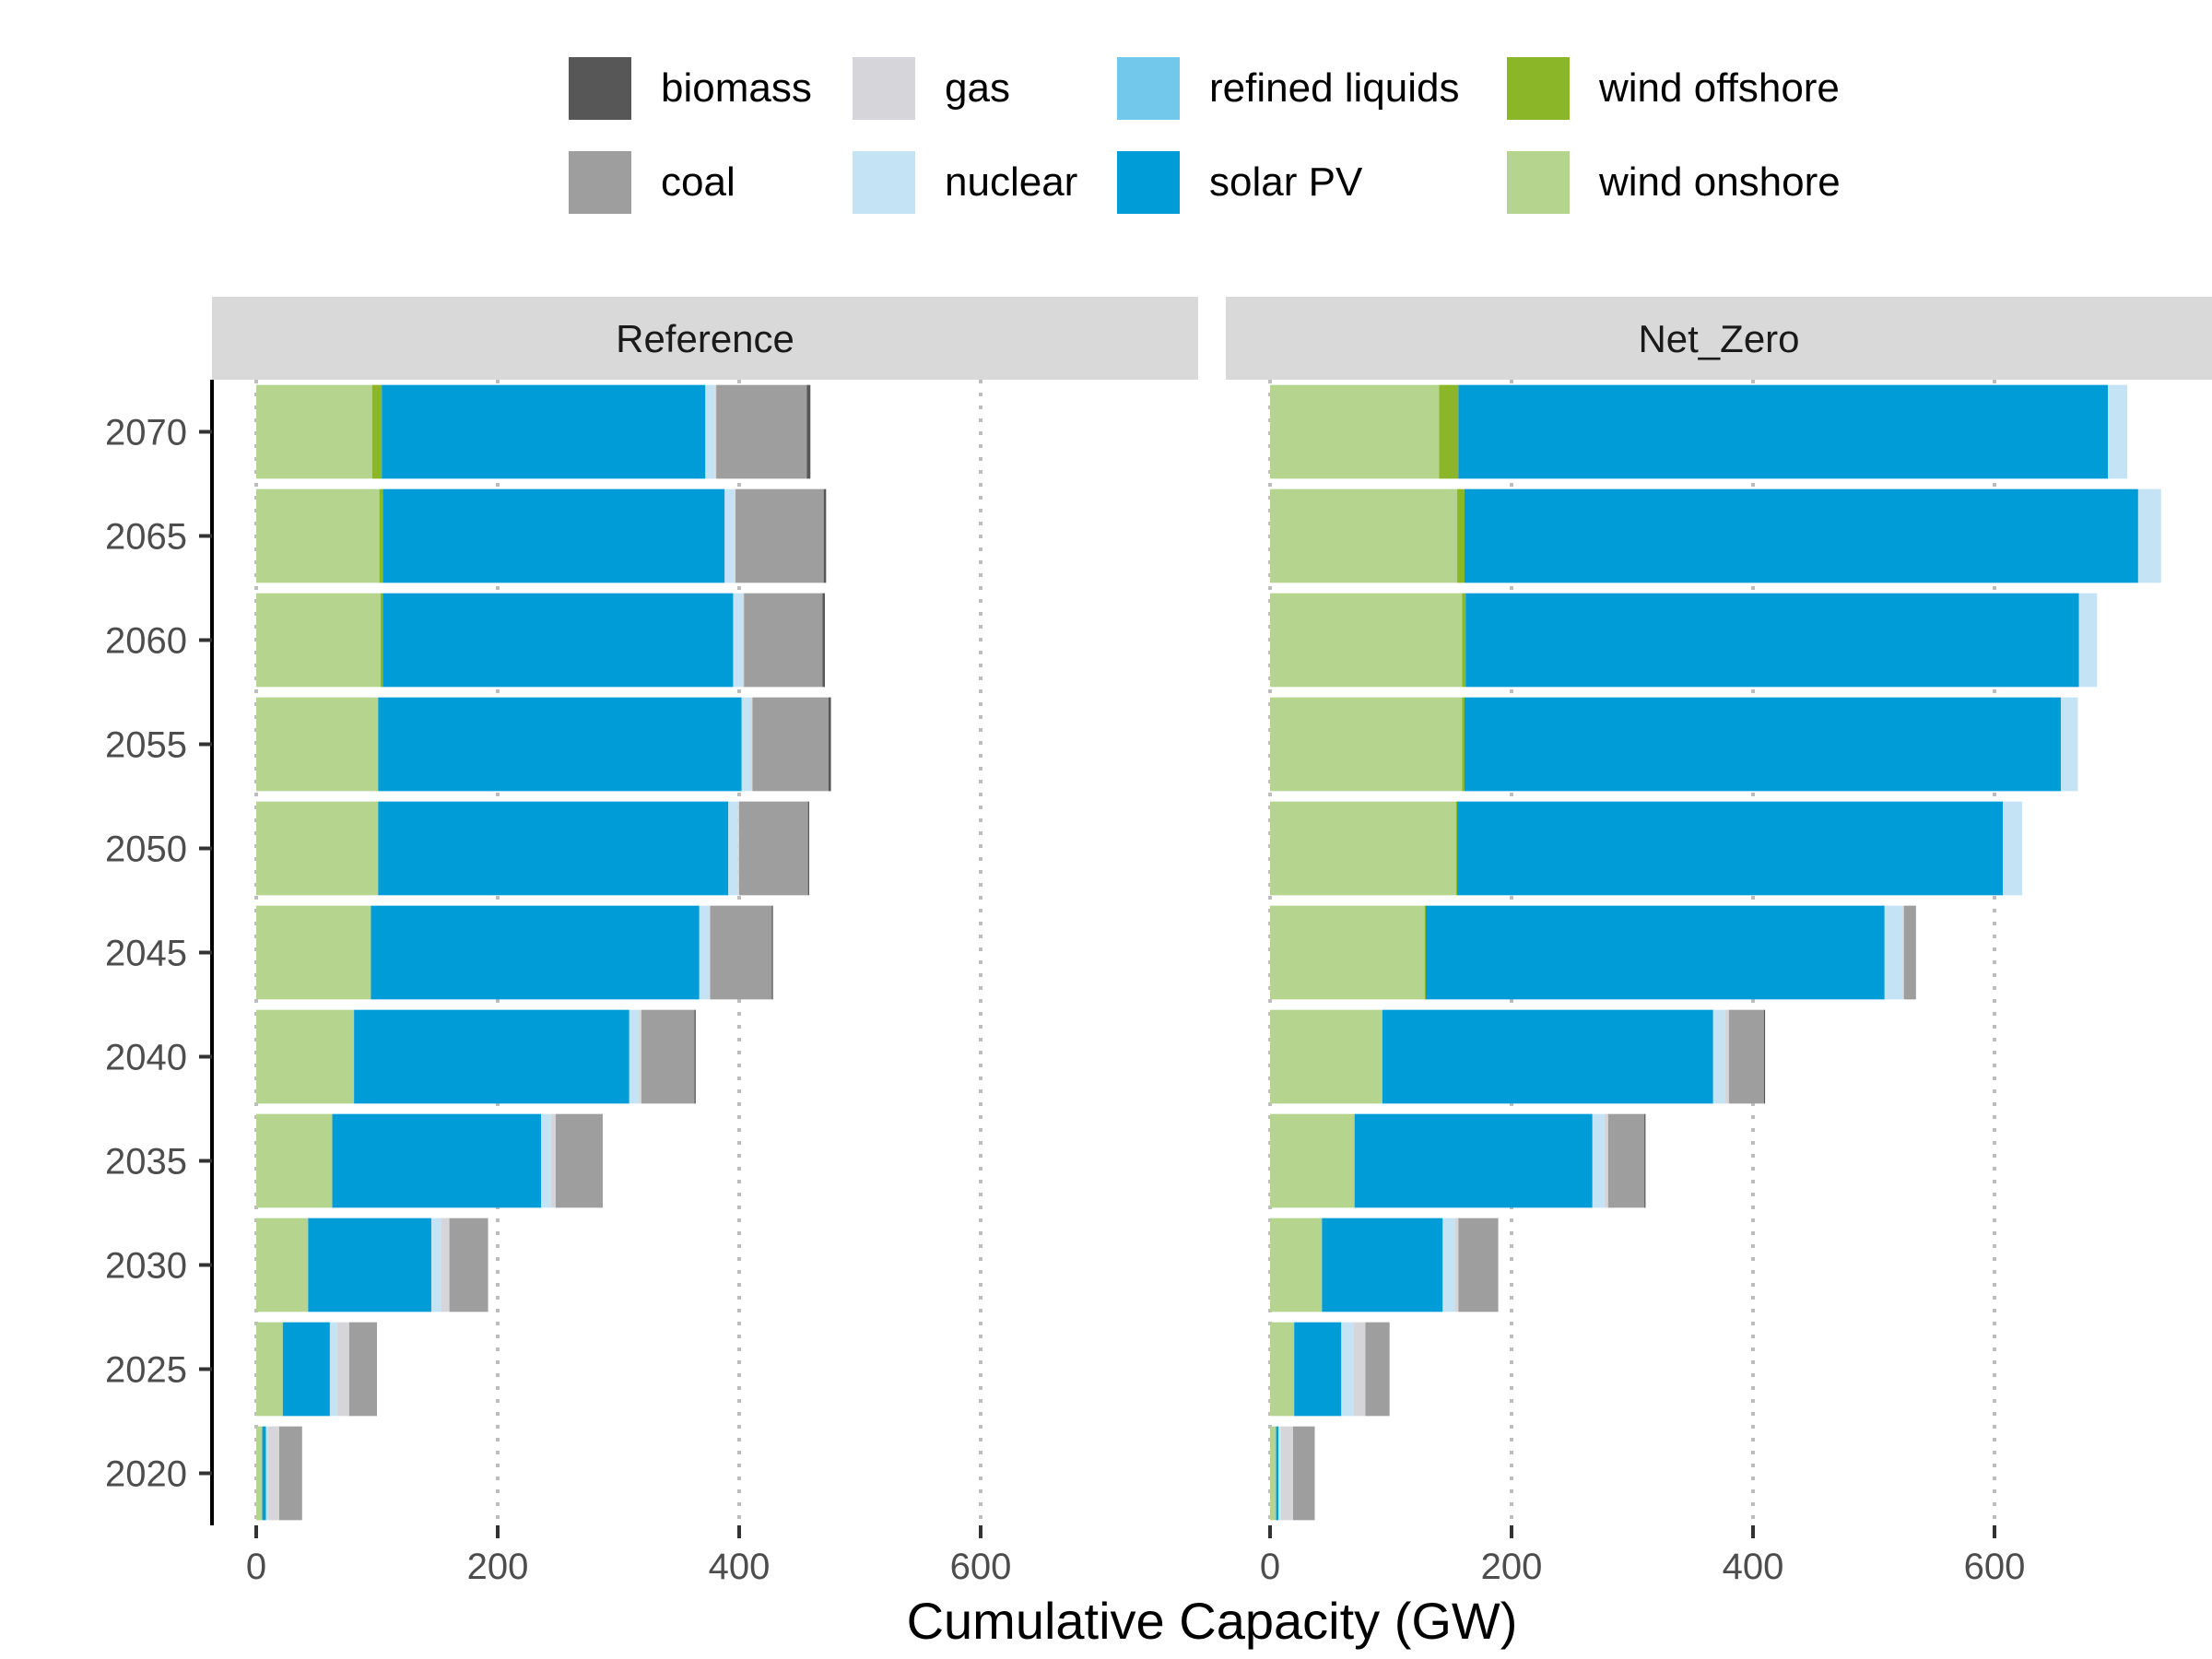 The width and height of the screenshot is (2212, 1659). What do you see at coordinates (317, 848) in the screenshot?
I see `bar-reference-2050-wind-onshore` at bounding box center [317, 848].